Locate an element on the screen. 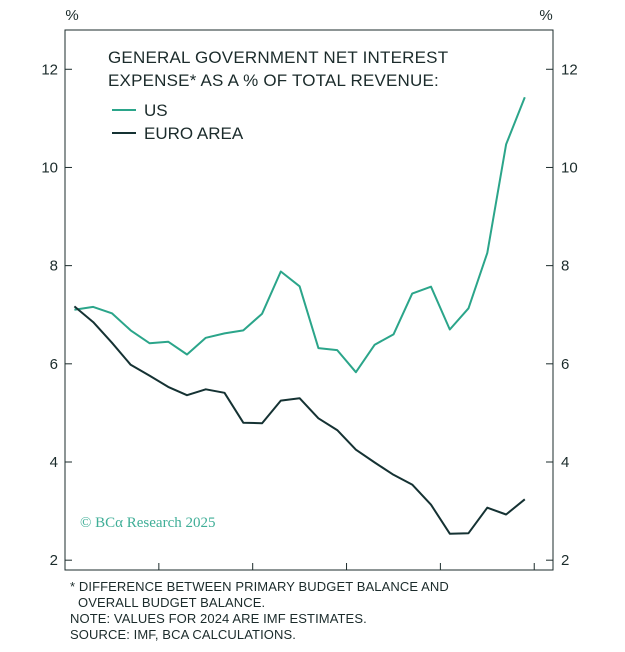 The width and height of the screenshot is (625, 652). legend: US EURO AREA is located at coordinates (178, 122).